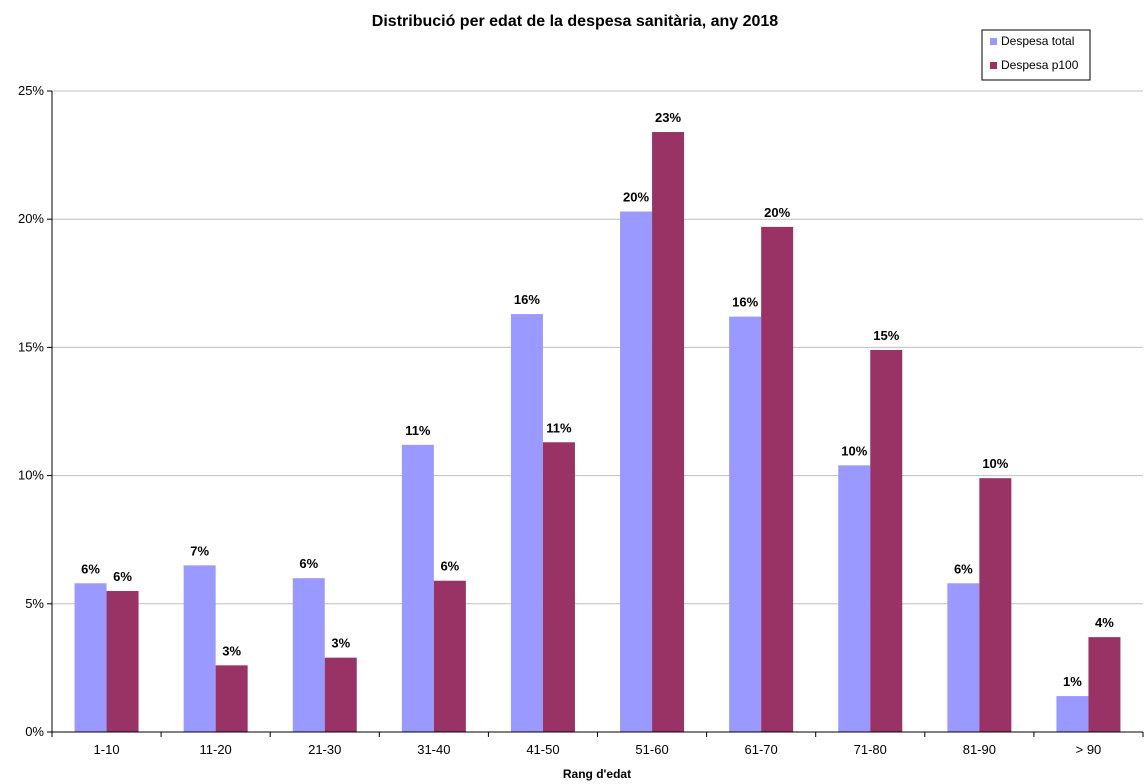  Describe the element at coordinates (433, 749) in the screenshot. I see `x-tick-label: 31-40` at that location.